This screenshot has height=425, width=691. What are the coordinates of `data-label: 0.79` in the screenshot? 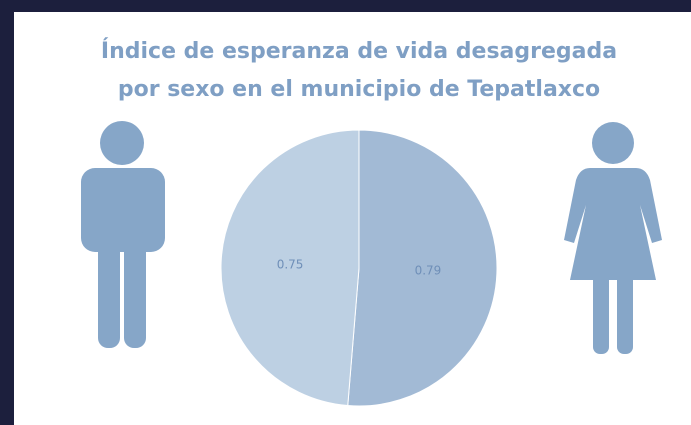 It's located at (428, 270).